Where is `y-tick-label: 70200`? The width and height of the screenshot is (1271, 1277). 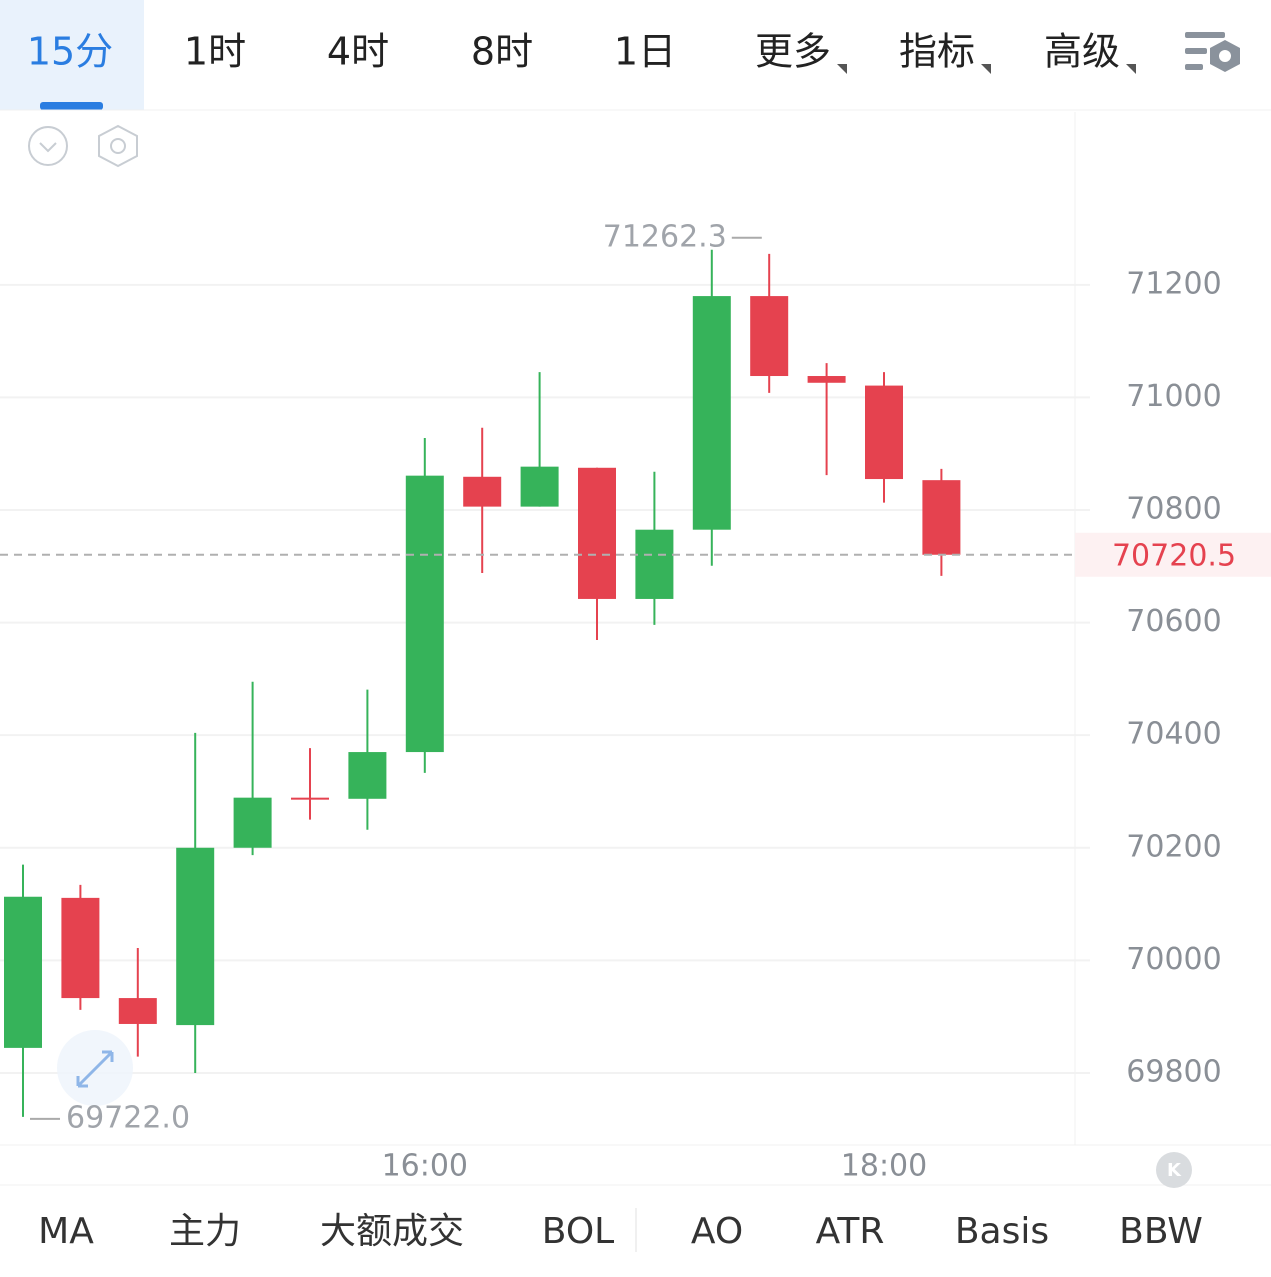
y-tick-label: 70200 is located at coordinates (1173, 846).